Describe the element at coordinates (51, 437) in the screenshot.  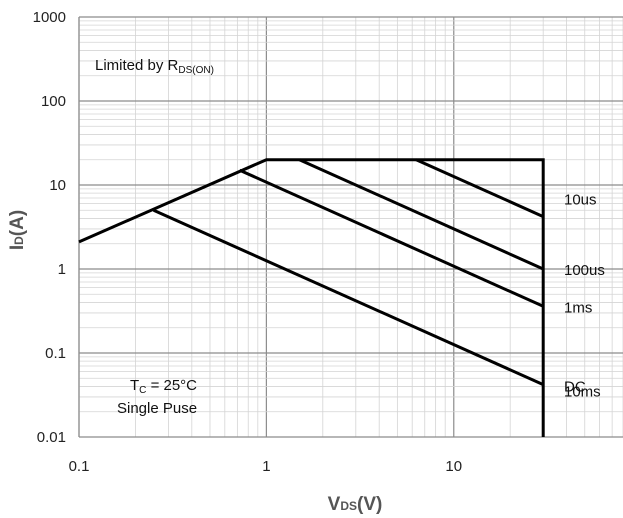
I see `y-tick-label: 0.01` at that location.